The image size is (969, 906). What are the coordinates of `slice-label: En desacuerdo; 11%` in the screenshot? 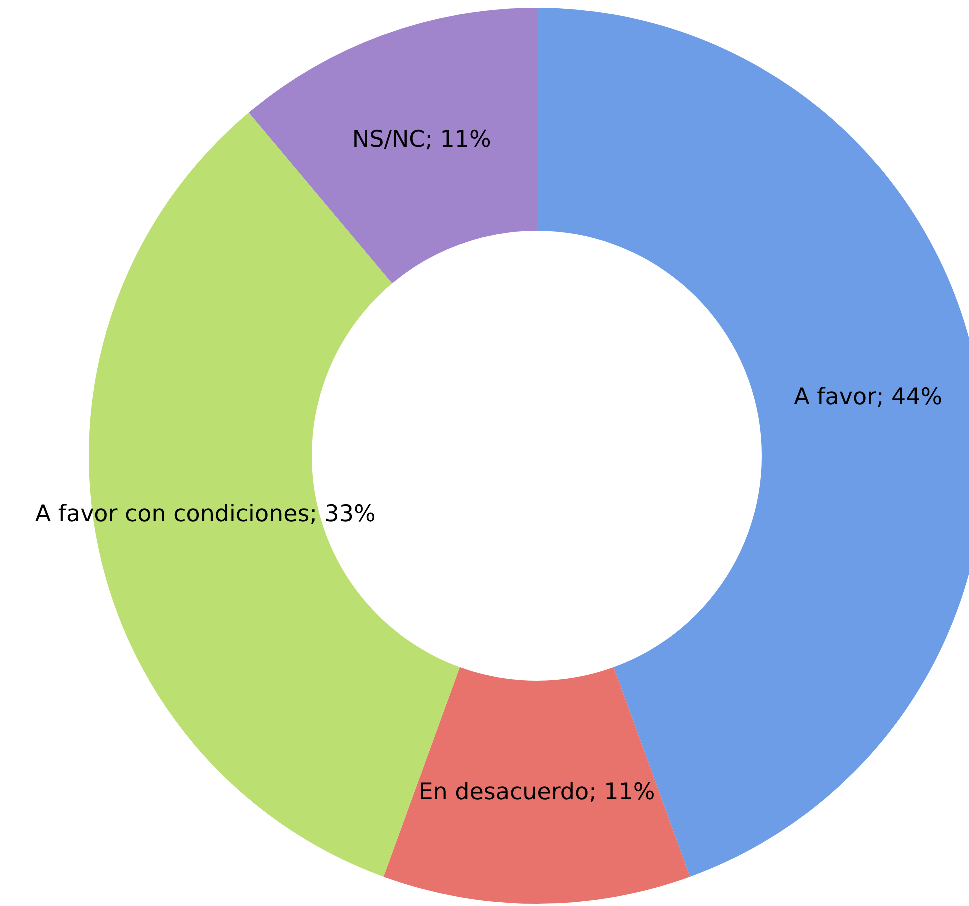 It's located at (537, 793).